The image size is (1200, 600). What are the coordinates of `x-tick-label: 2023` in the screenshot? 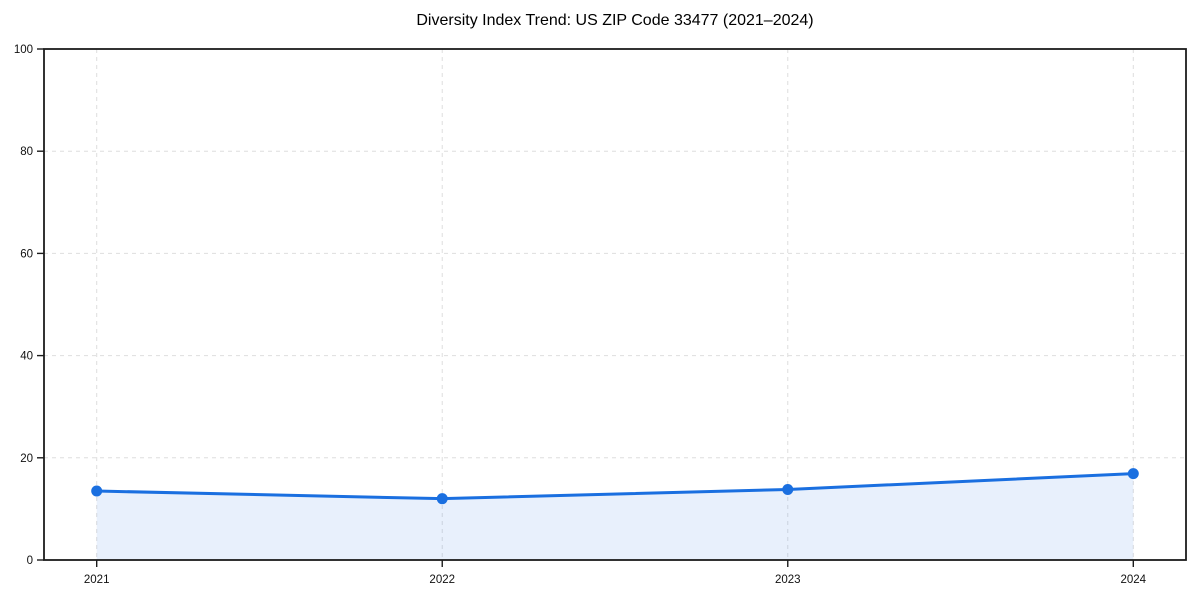 It's located at (788, 580).